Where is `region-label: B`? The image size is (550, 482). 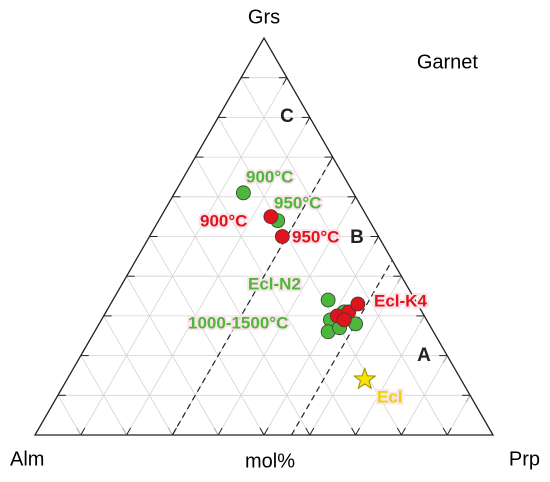 region-label: B is located at coordinates (357, 237).